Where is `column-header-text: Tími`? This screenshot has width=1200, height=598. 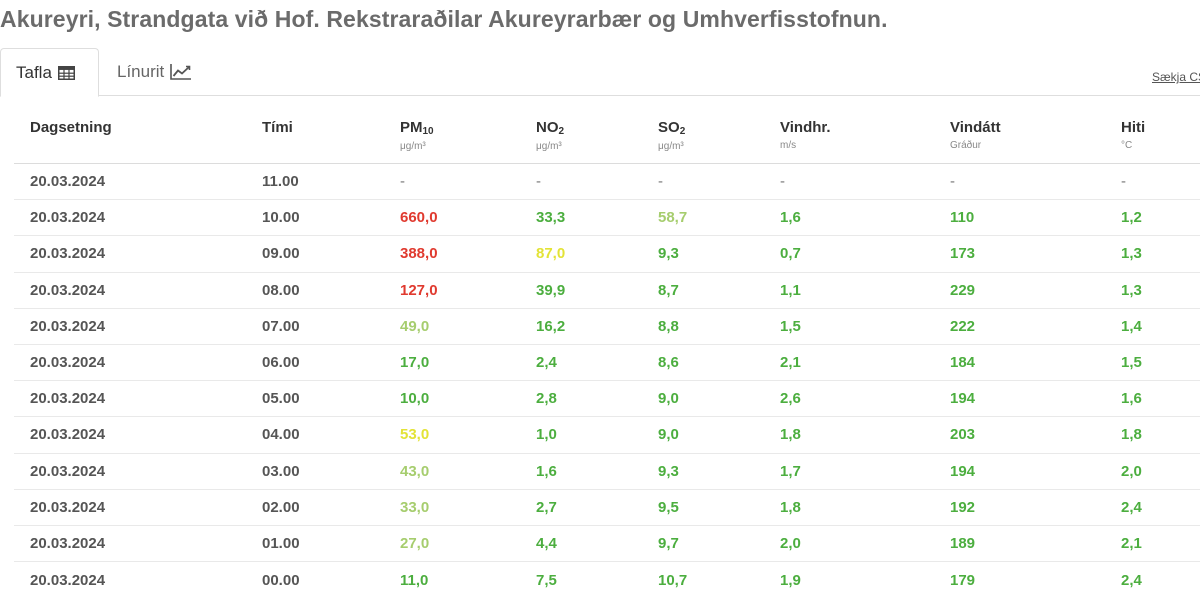
column-header-text: Tími is located at coordinates (277, 127).